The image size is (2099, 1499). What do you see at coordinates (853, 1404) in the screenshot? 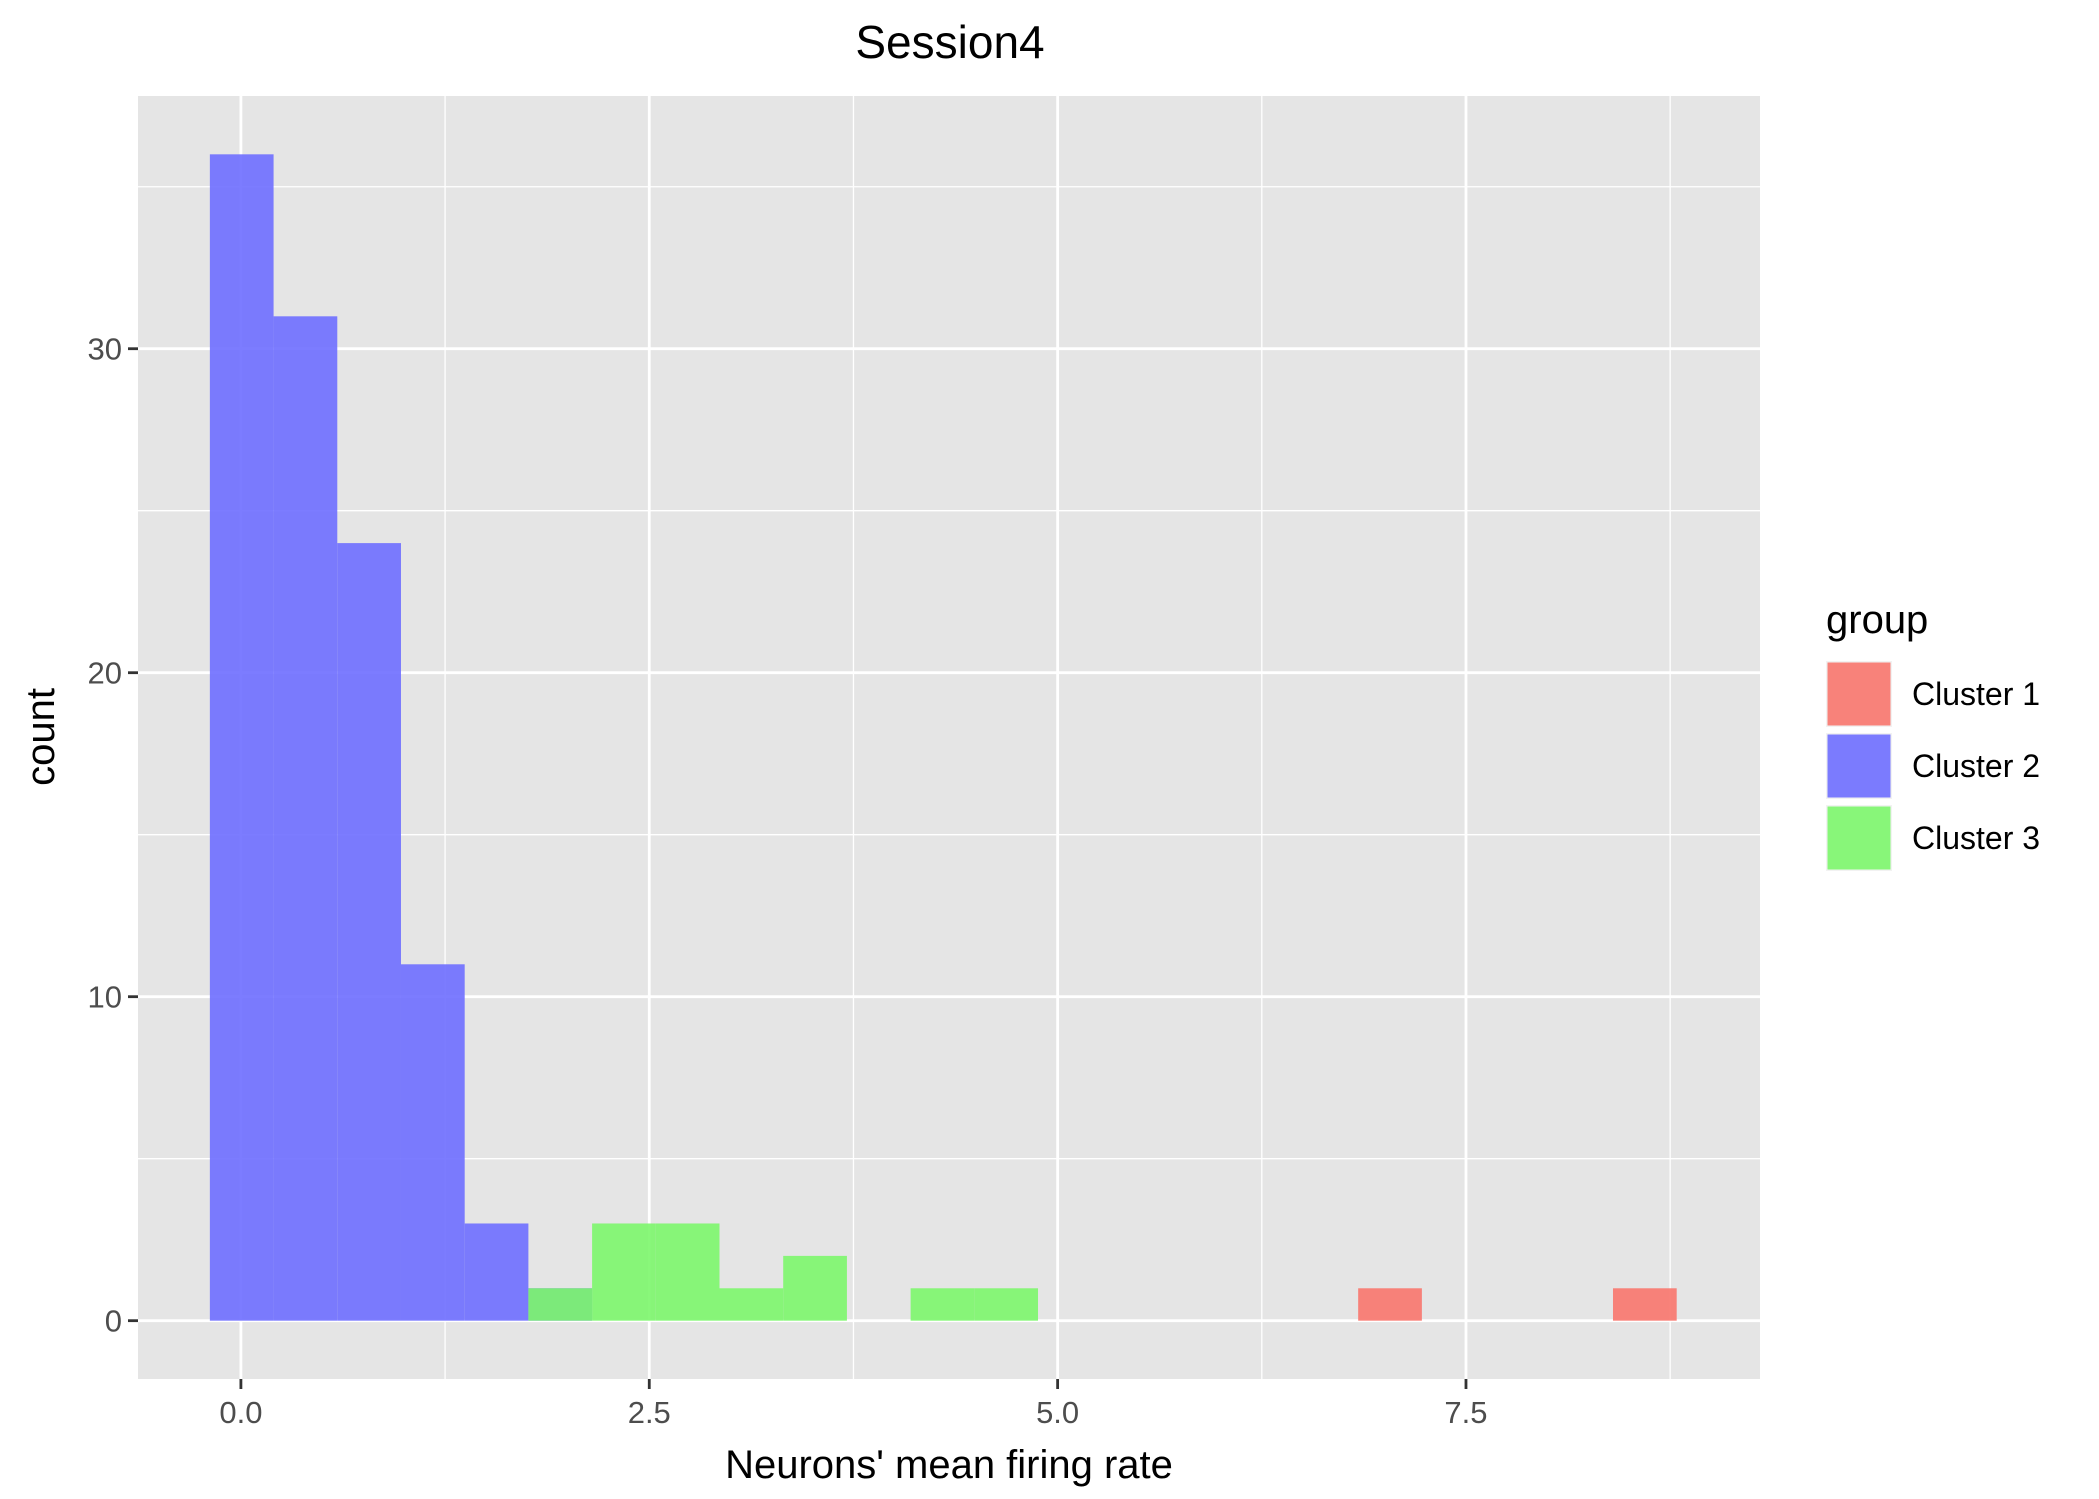
I see `x-axis: 0.0 2.5 5.0 7.5` at bounding box center [853, 1404].